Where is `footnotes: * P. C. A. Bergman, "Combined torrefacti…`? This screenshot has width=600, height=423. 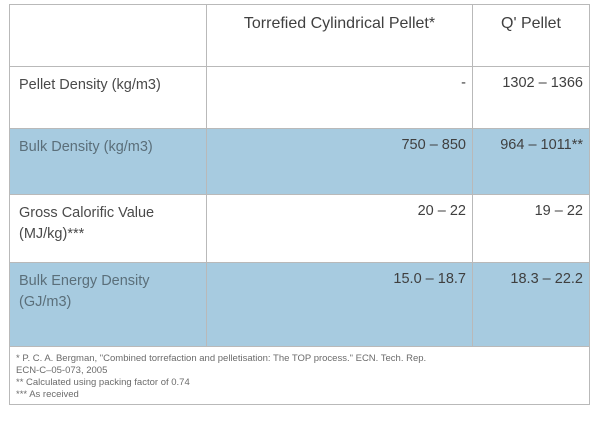
footnotes: * P. C. A. Bergman, "Combined torrefacti… is located at coordinates (299, 375).